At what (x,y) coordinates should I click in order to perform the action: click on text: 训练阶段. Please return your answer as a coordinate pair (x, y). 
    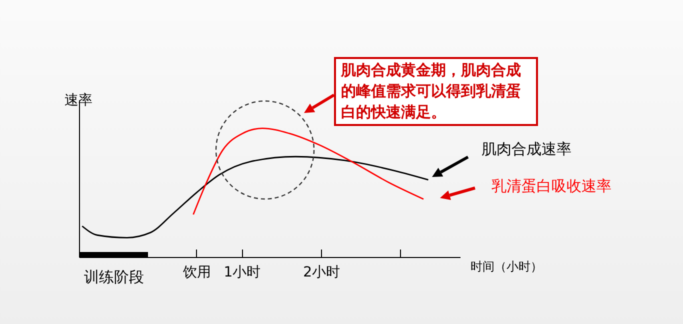
    Looking at the image, I should click on (114, 277).